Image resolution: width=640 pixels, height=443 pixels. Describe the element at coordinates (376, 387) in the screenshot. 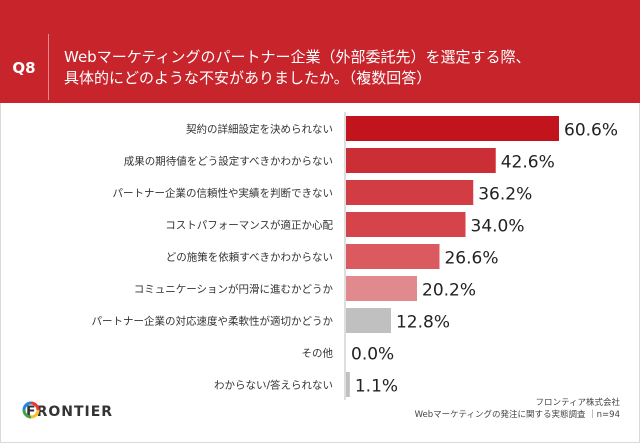

I see `value-label: 1.1%` at that location.